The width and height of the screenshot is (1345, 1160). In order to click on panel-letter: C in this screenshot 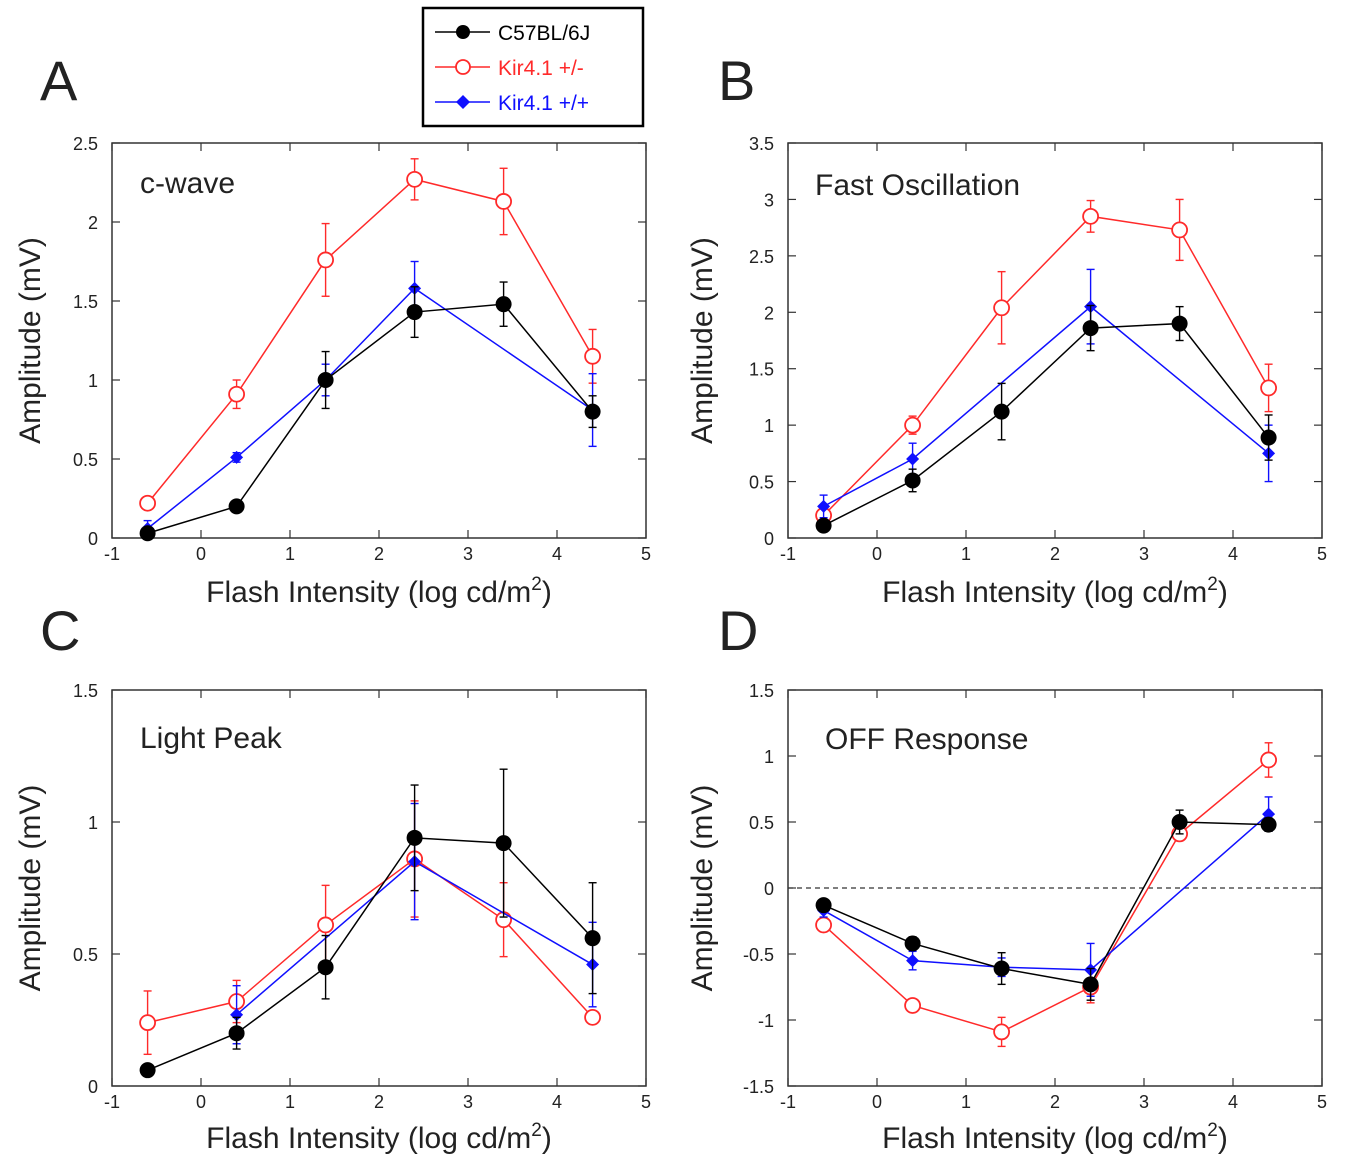, I will do `click(60, 630)`.